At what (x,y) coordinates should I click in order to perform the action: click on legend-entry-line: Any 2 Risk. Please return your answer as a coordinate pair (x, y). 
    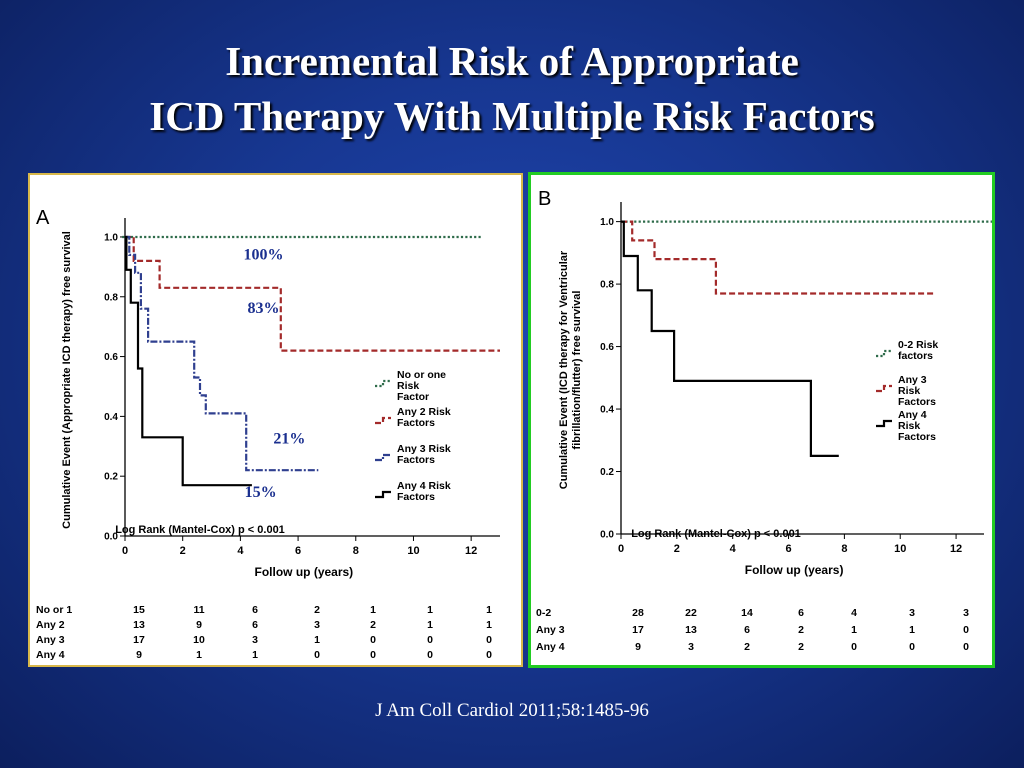
    Looking at the image, I should click on (424, 412).